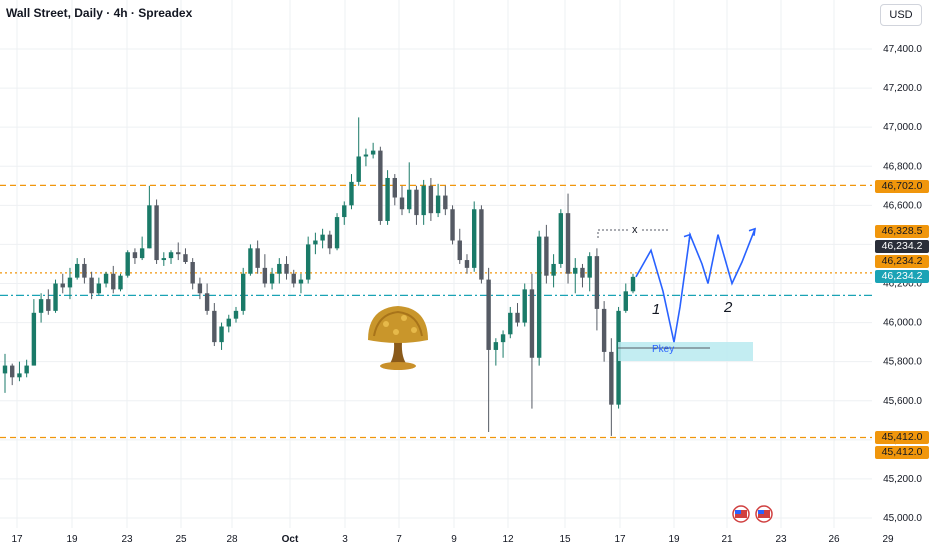  What do you see at coordinates (902, 231) in the screenshot?
I see `price-label-upper: 46,328.5` at bounding box center [902, 231].